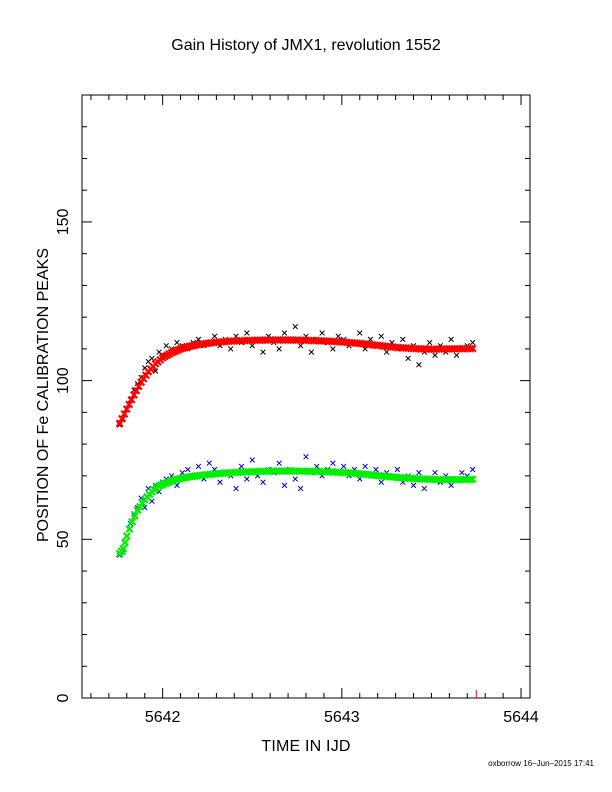 The width and height of the screenshot is (612, 792). I want to click on y-tick-label: 150, so click(63, 222).